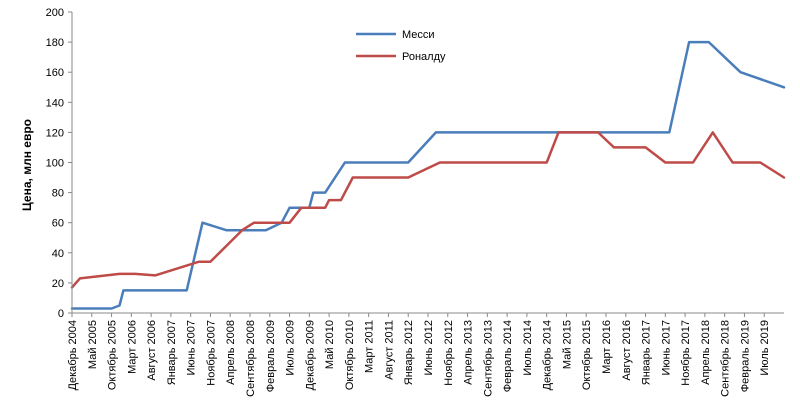 This screenshot has width=800, height=405. Describe the element at coordinates (409, 352) in the screenshot. I see `x-tick-label: Январь 2012` at that location.